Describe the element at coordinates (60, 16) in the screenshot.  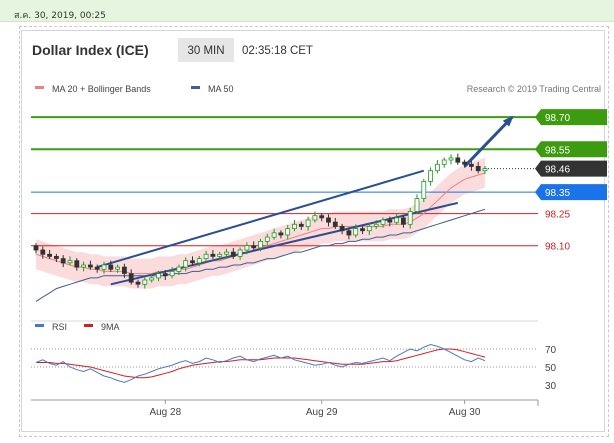
I see `datetime-text: ส.ค. 30, 2019, 00:25` at that location.